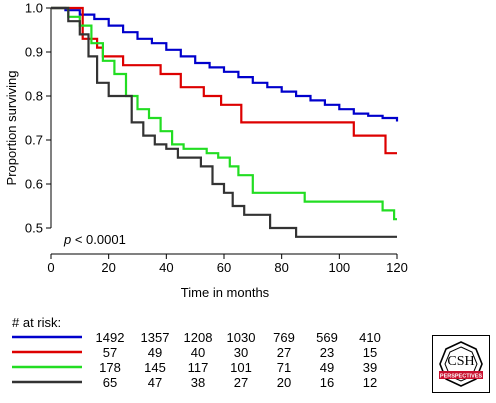 Image resolution: width=496 pixels, height=403 pixels. What do you see at coordinates (110, 352) in the screenshot?
I see `risk-count: 57` at bounding box center [110, 352].